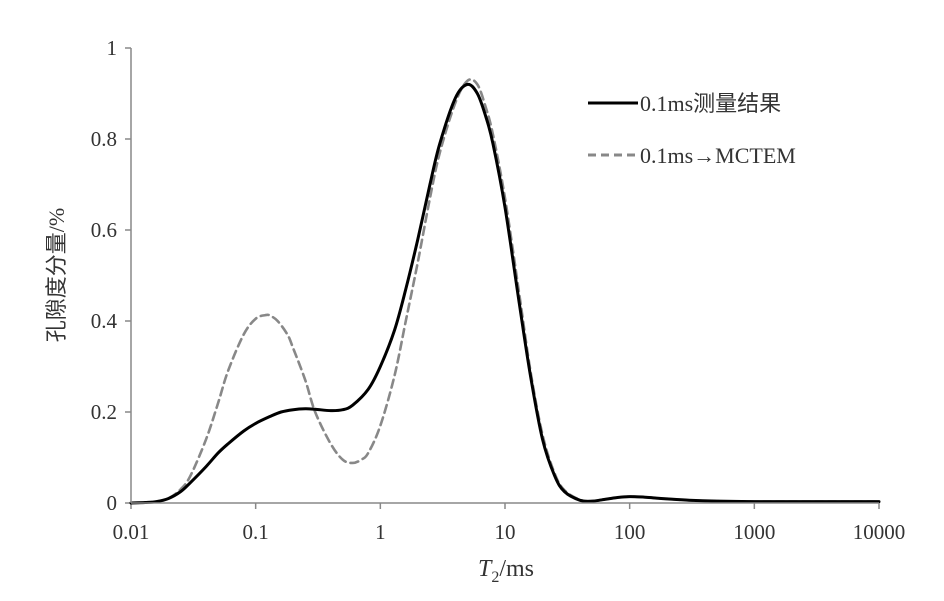  I want to click on x-axis-label-main: T, so click(485, 569).